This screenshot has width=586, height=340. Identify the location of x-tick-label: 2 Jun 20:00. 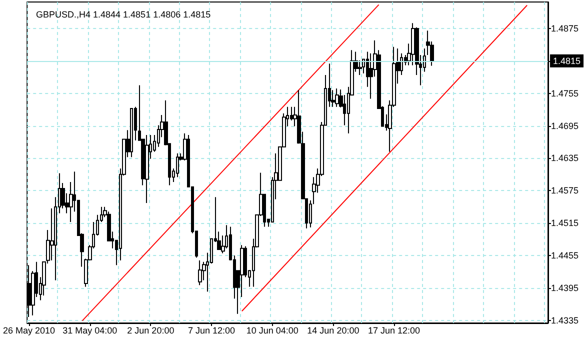
(150, 331).